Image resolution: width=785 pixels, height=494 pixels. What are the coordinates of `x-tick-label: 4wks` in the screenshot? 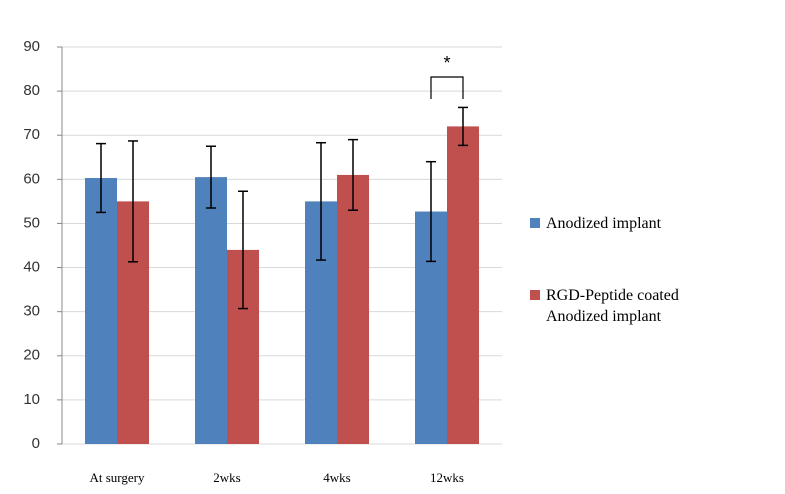 It's located at (336, 477).